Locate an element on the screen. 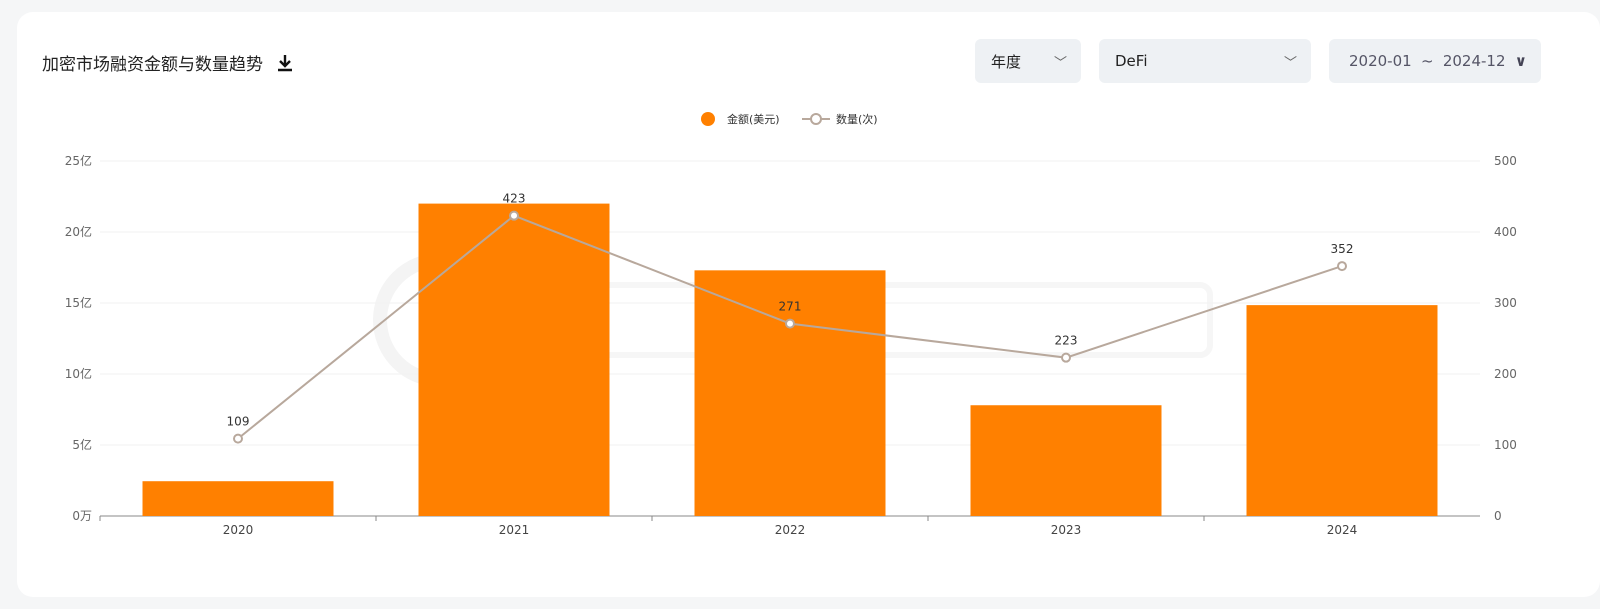 The width and height of the screenshot is (1600, 609). chevron-down-icon: ∨ is located at coordinates (1520, 61).